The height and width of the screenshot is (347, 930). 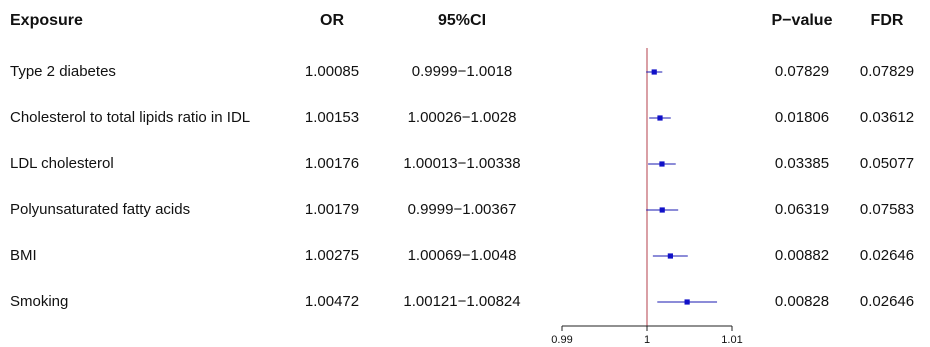 What do you see at coordinates (332, 117) in the screenshot?
I see `or-value: 1.00153` at bounding box center [332, 117].